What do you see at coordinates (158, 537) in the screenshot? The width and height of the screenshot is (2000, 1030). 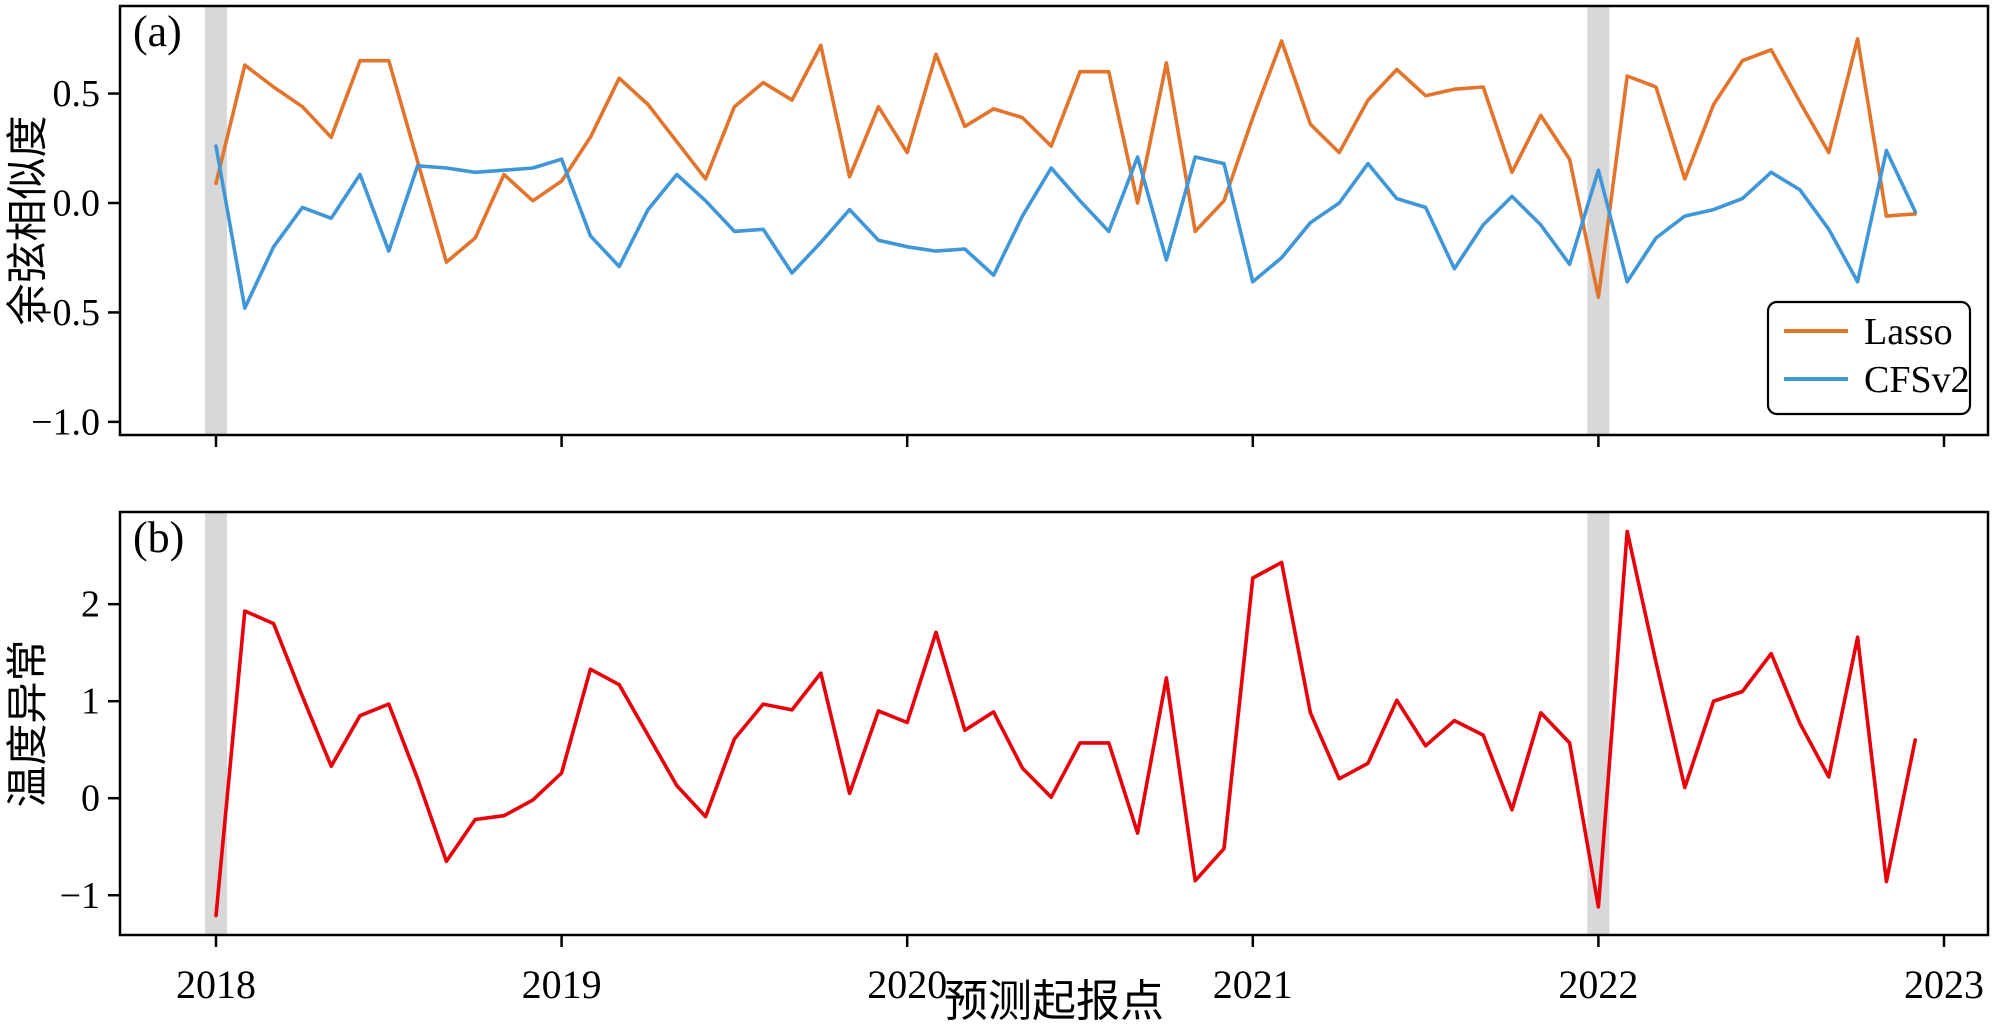 I see `panel-label: (b)` at bounding box center [158, 537].